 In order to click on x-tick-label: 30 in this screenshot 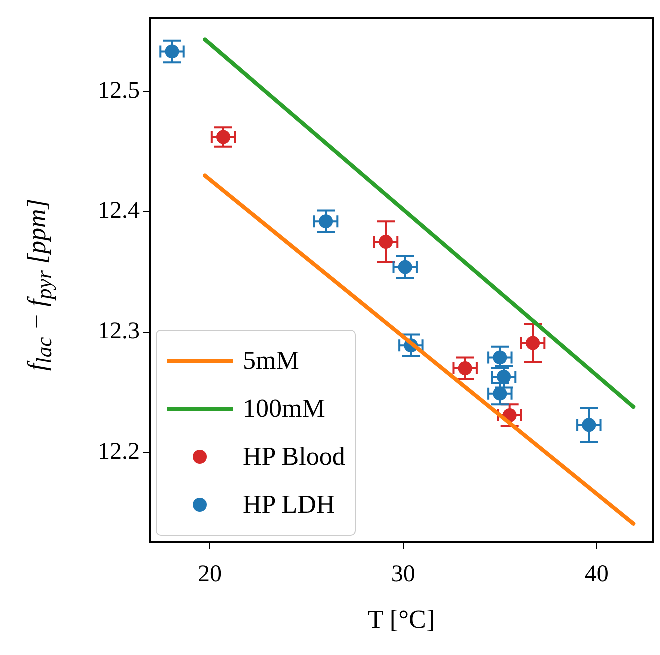, I will do `click(403, 575)`.